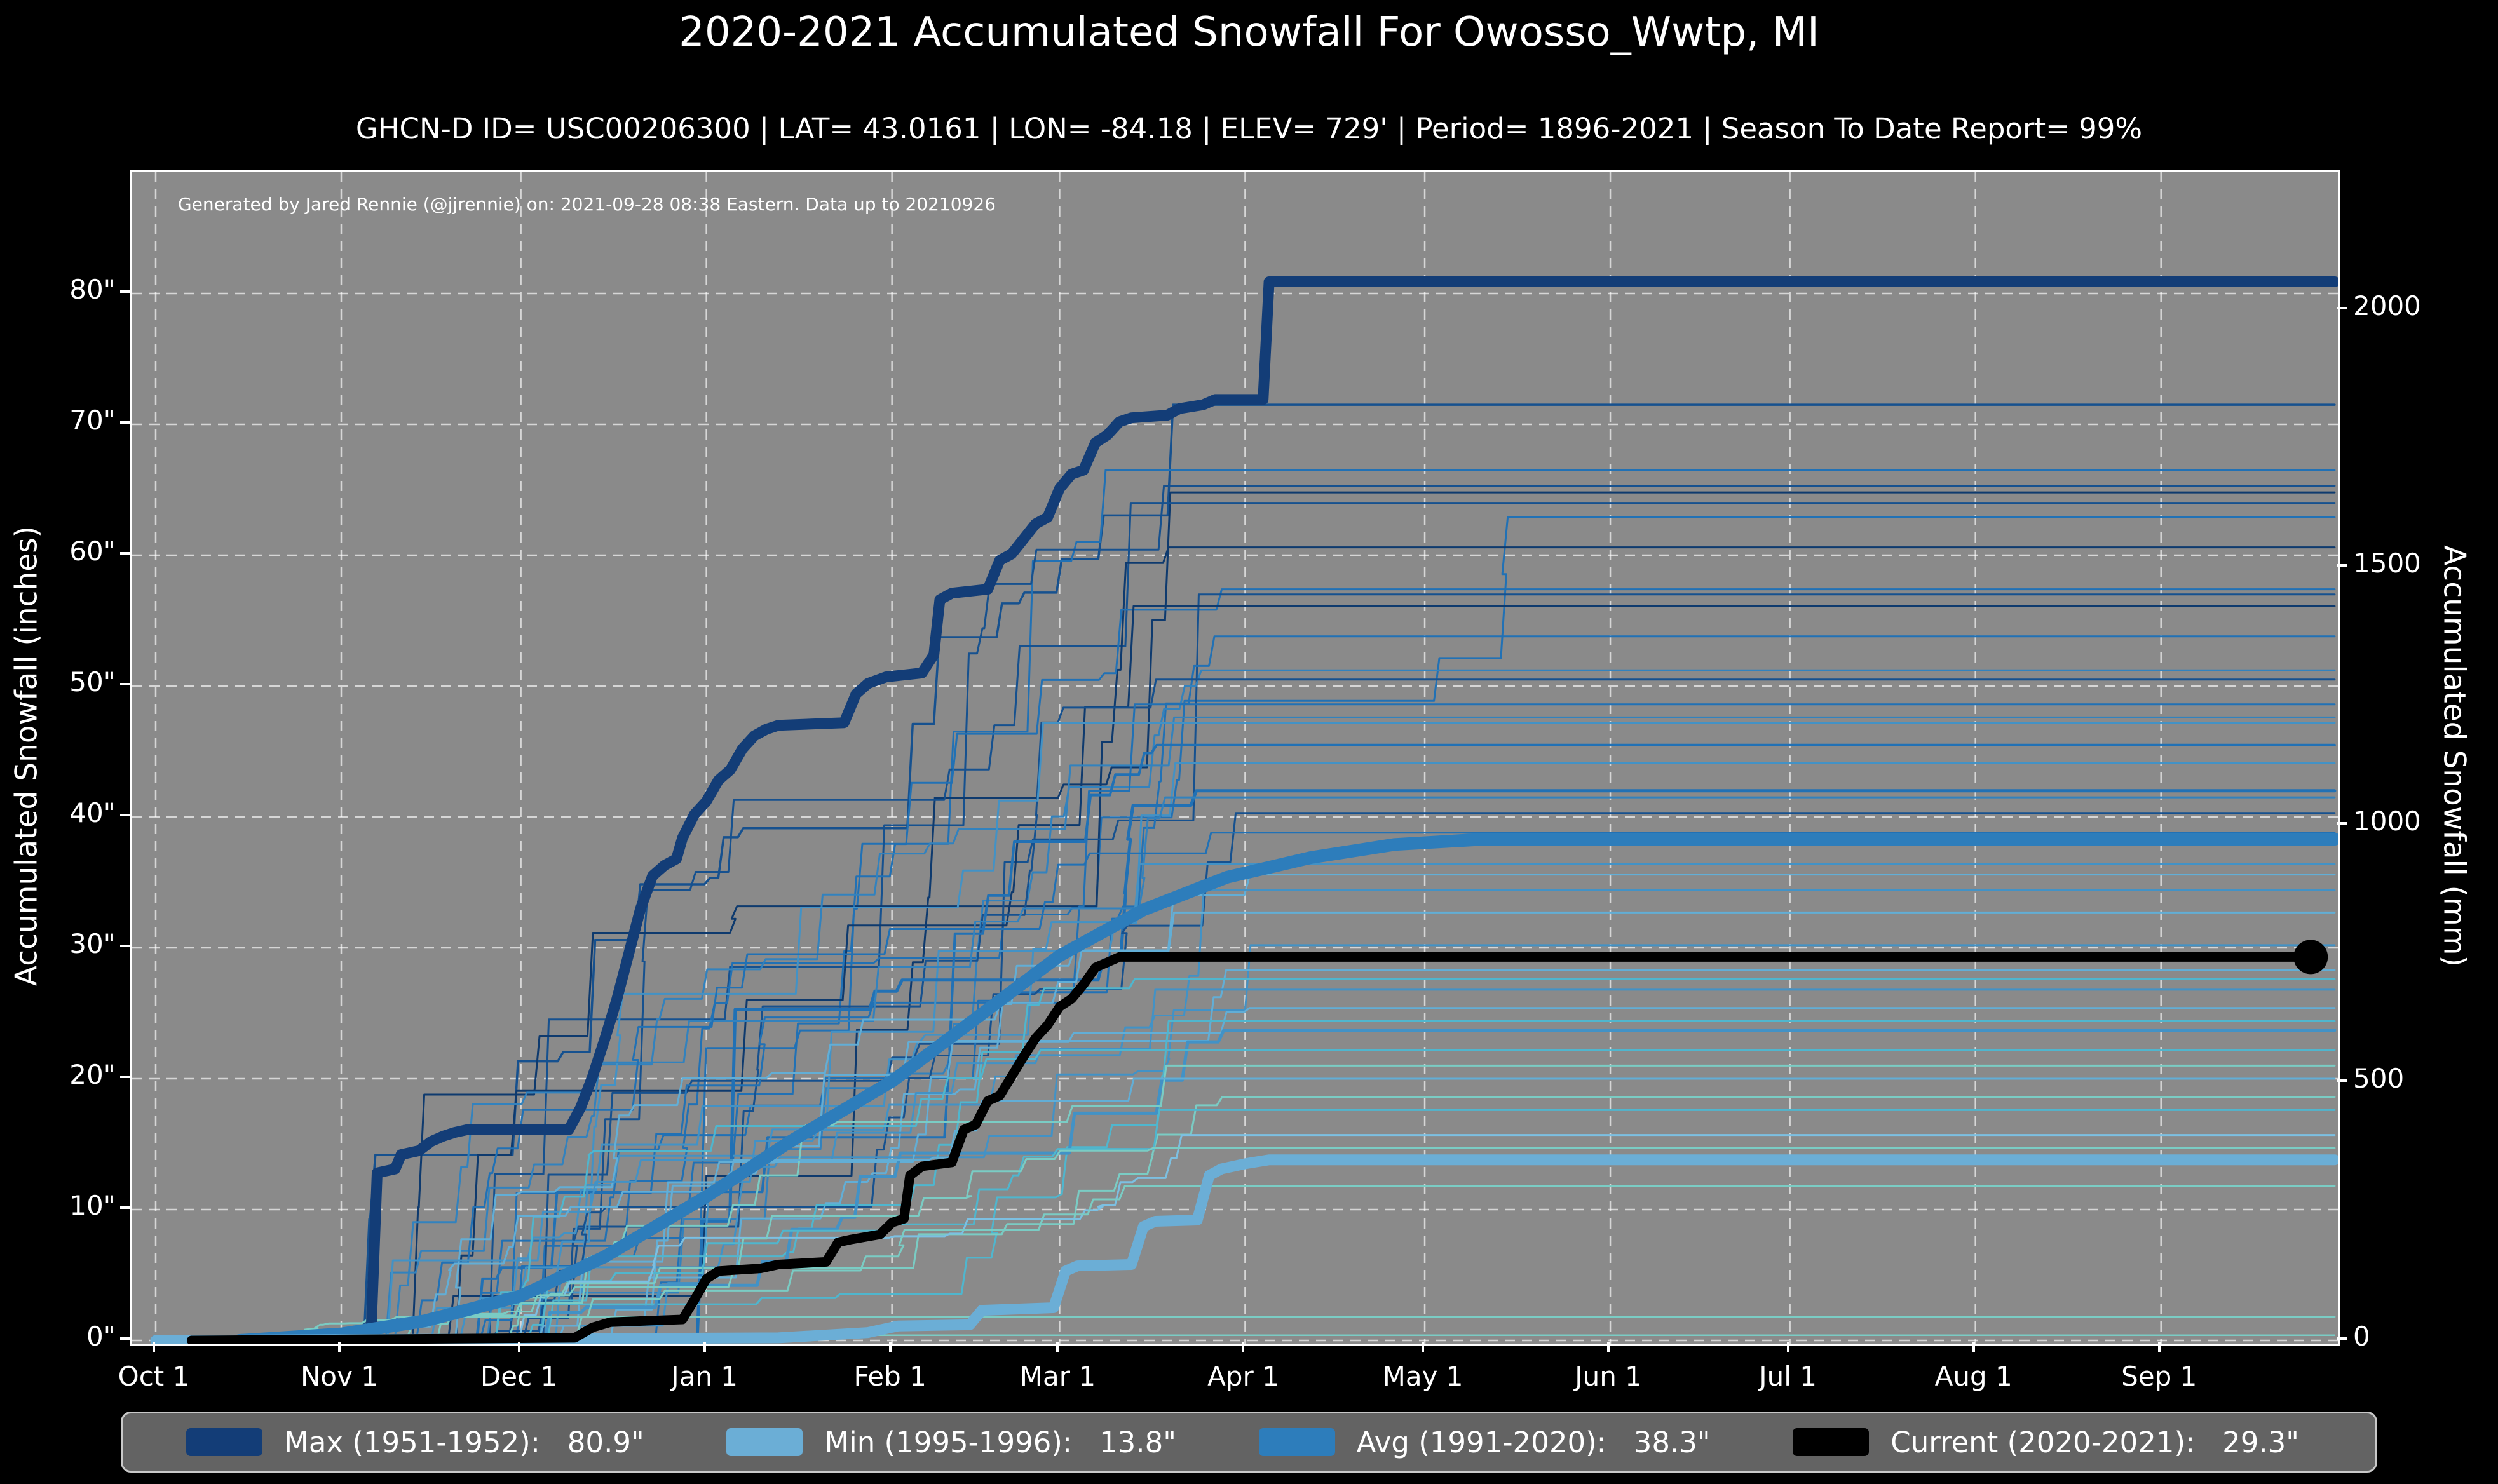  What do you see at coordinates (339, 1376) in the screenshot?
I see `x-tick-label: Nov 1` at bounding box center [339, 1376].